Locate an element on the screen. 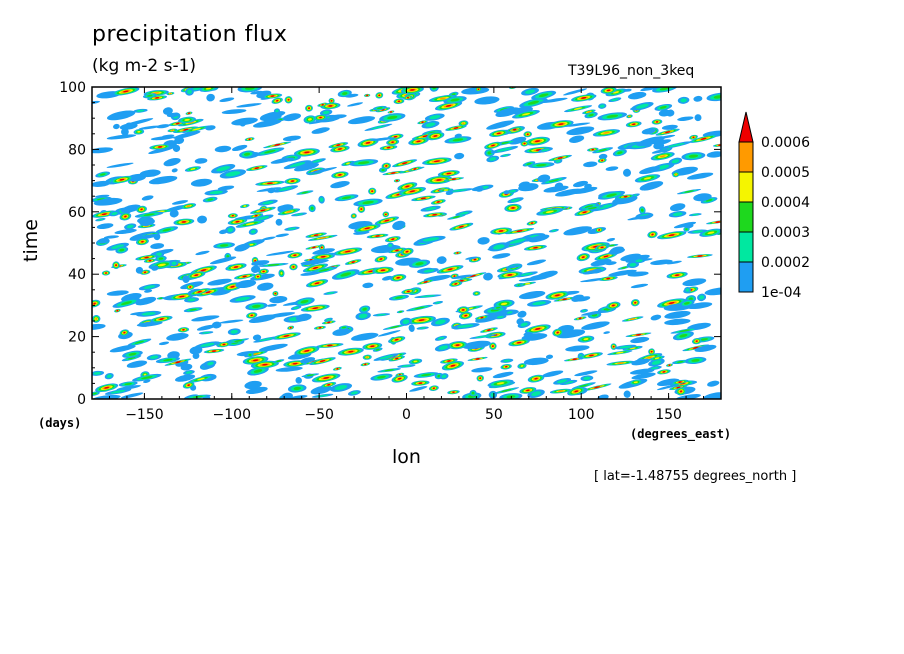 This screenshot has height=654, width=904. x-tick-label: 150 is located at coordinates (668, 415).